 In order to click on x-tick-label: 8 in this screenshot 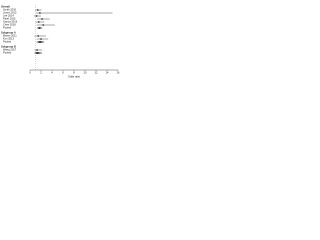, I will do `click(74, 72)`.